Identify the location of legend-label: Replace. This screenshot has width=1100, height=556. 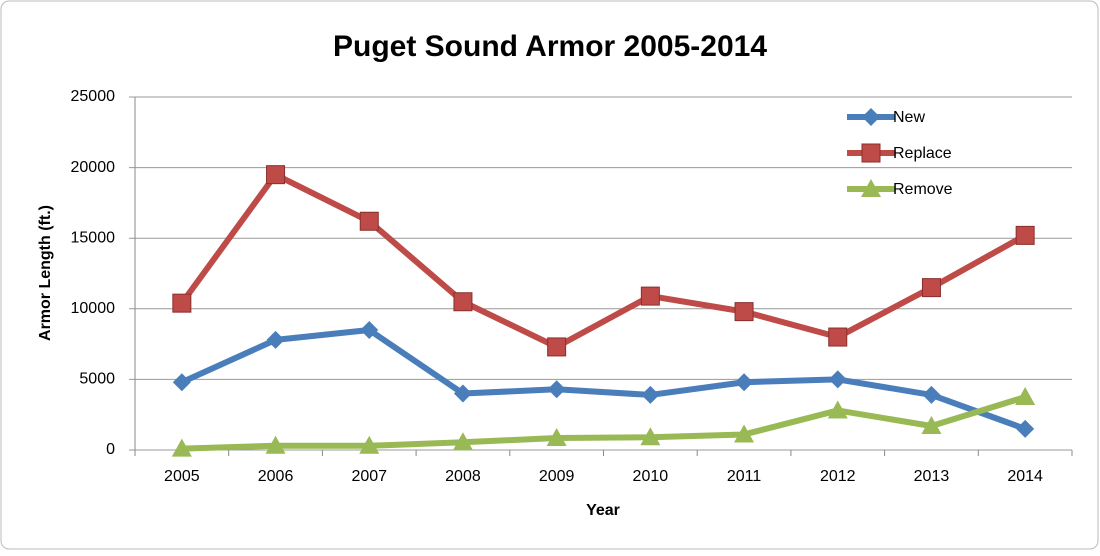
(922, 153).